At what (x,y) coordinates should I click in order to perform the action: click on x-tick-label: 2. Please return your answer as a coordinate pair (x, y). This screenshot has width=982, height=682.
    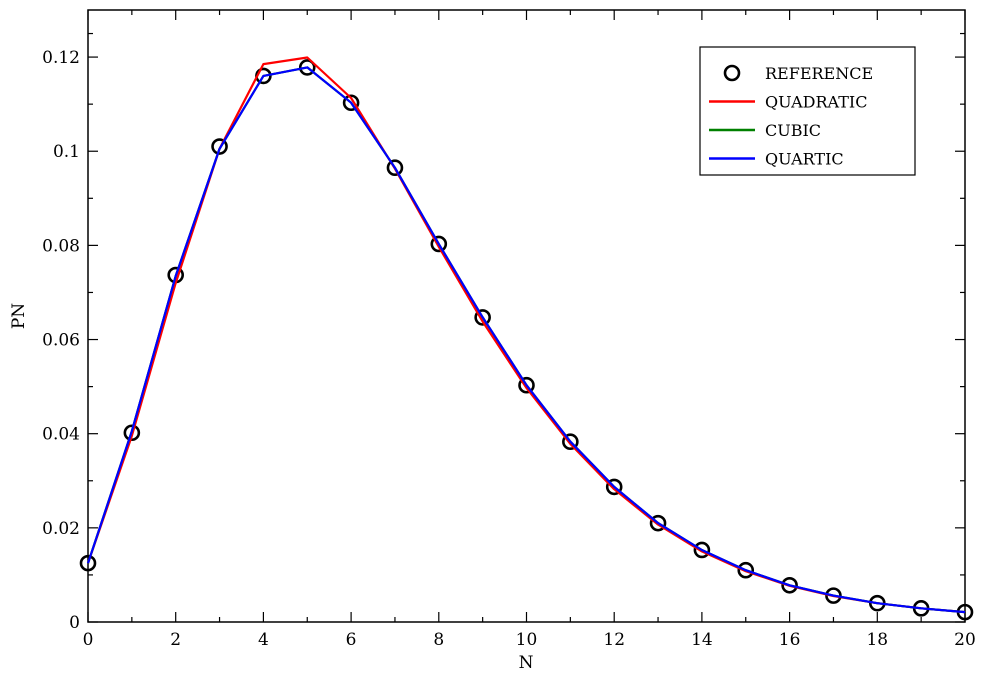
    Looking at the image, I should click on (175, 640).